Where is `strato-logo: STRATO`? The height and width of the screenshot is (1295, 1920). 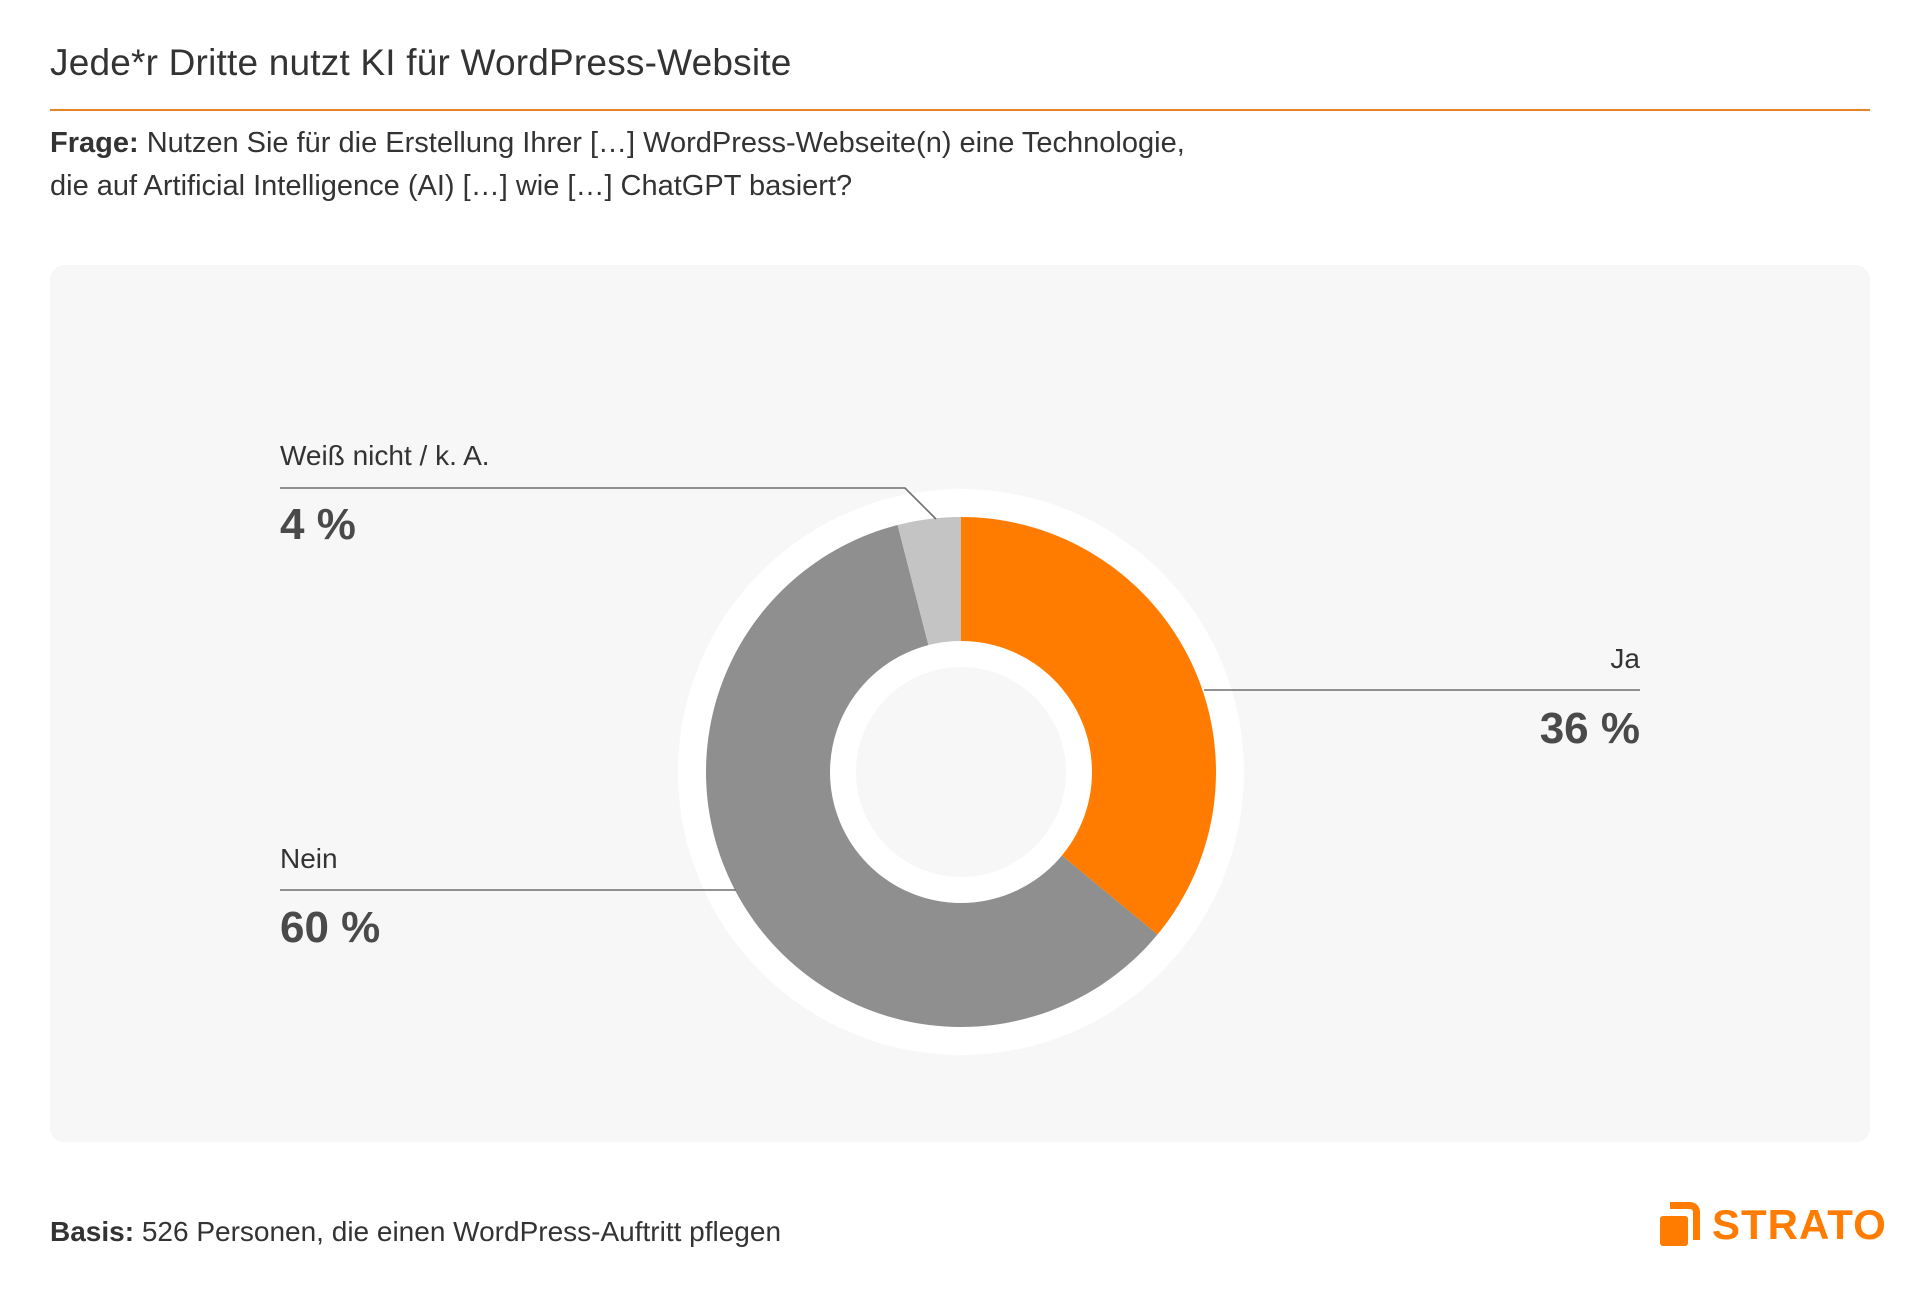 strato-logo: STRATO is located at coordinates (1773, 1225).